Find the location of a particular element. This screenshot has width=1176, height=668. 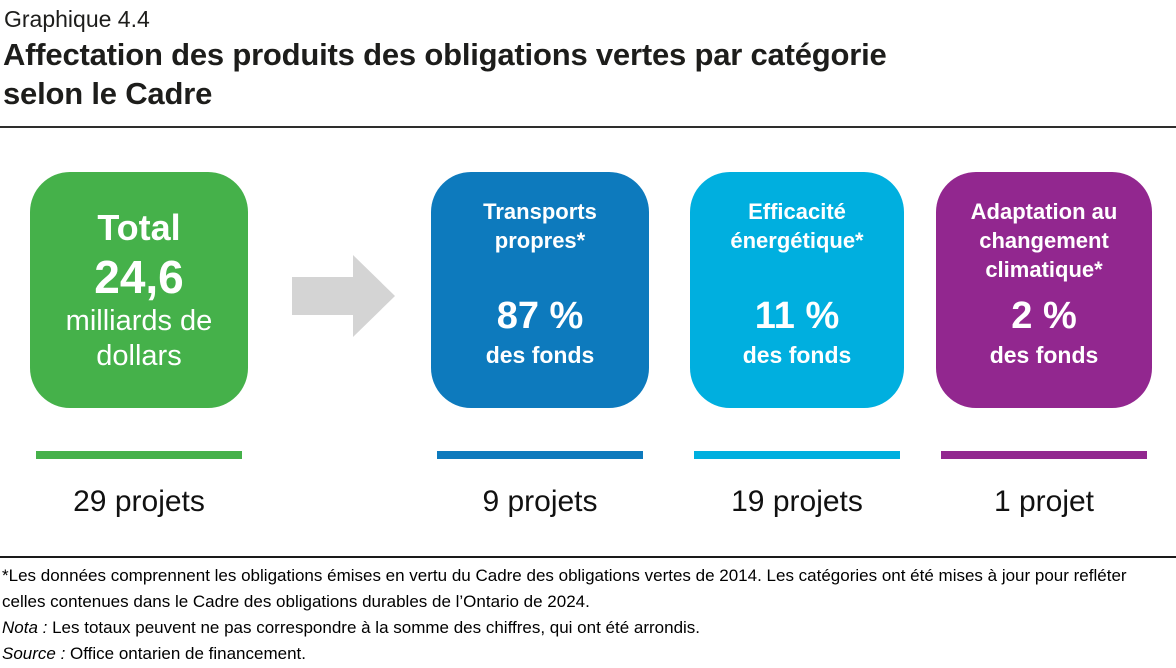

category-share-group: 87 % des fonds is located at coordinates (540, 332).